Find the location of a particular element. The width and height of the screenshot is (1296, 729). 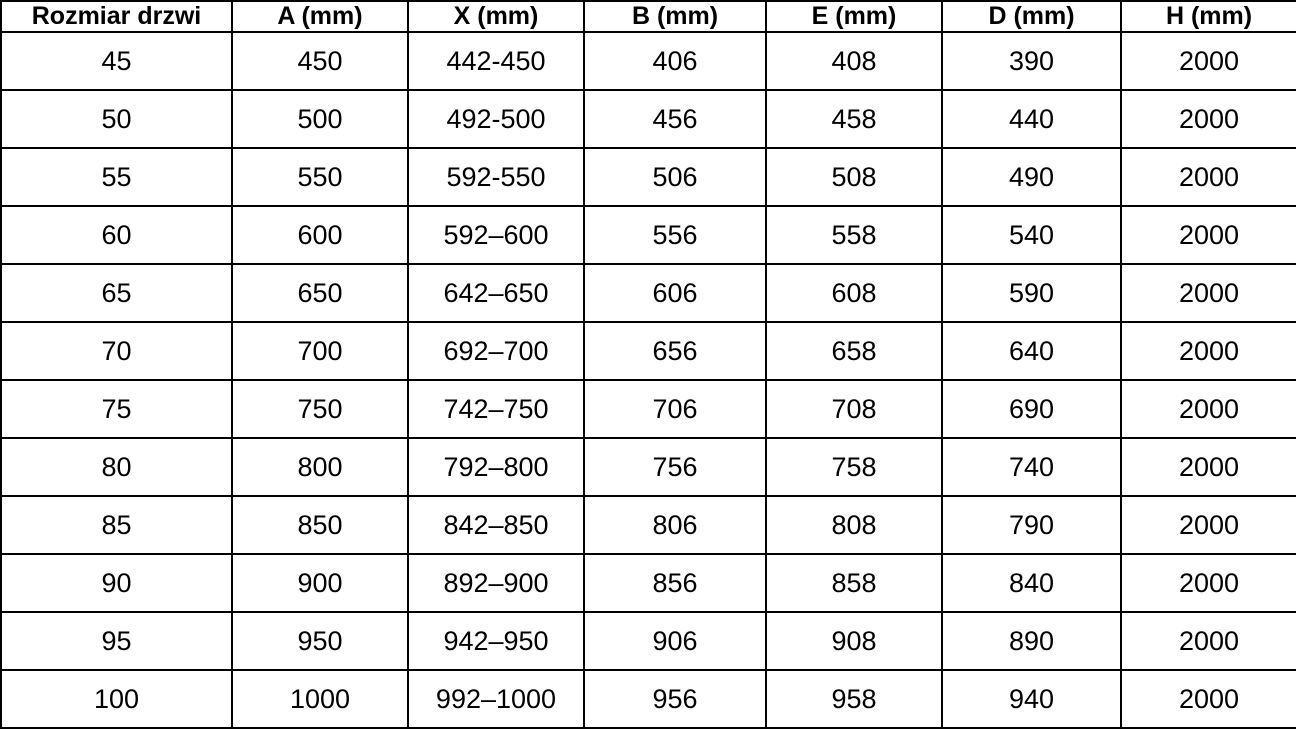

table-cell: 85 is located at coordinates (116, 525).